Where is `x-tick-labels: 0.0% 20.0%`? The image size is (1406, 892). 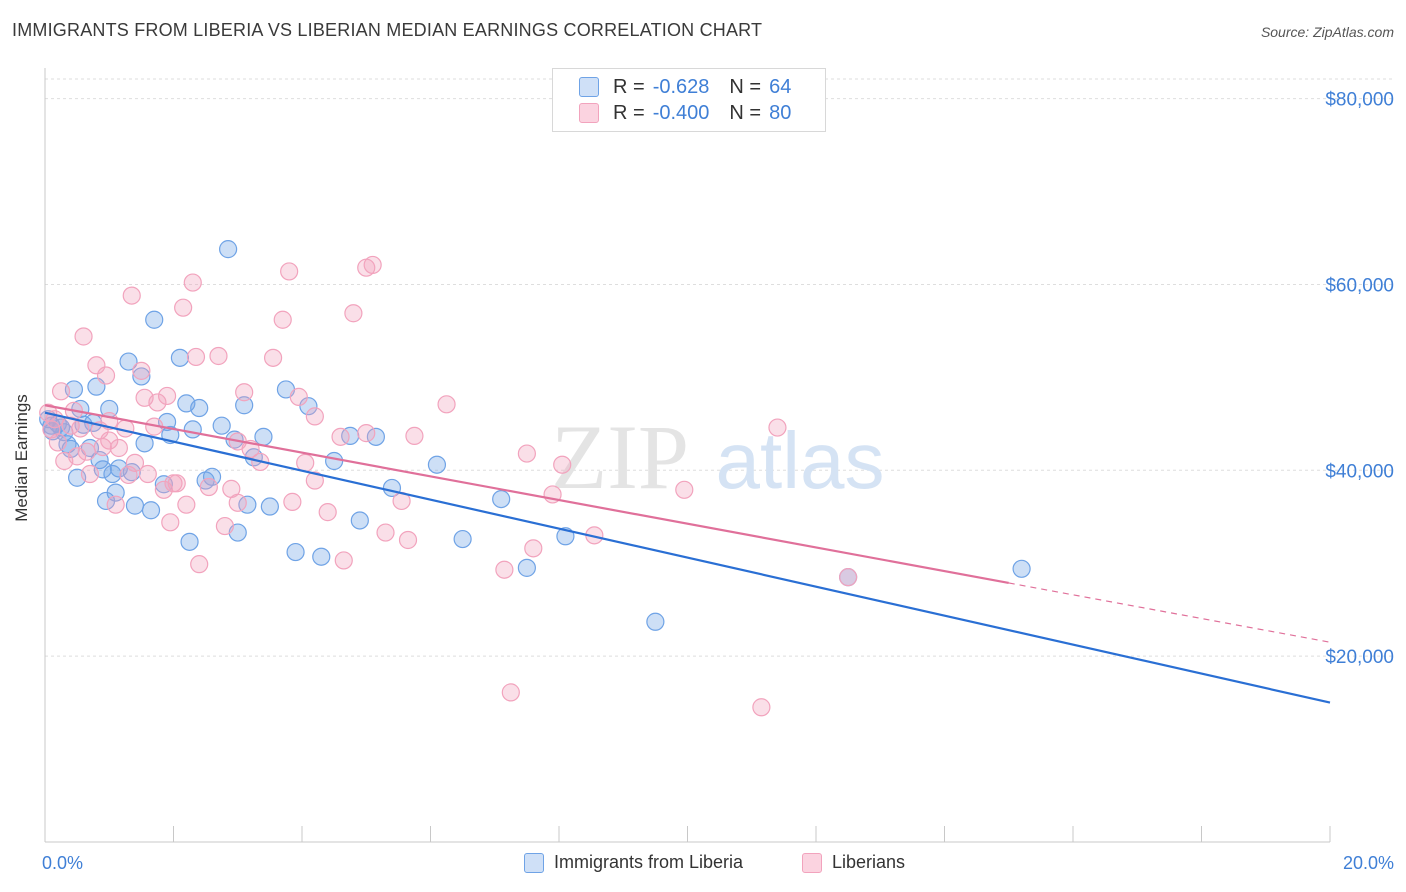
x-tick-labels: 0.0% 20.0% is located at coordinates (718, 863).